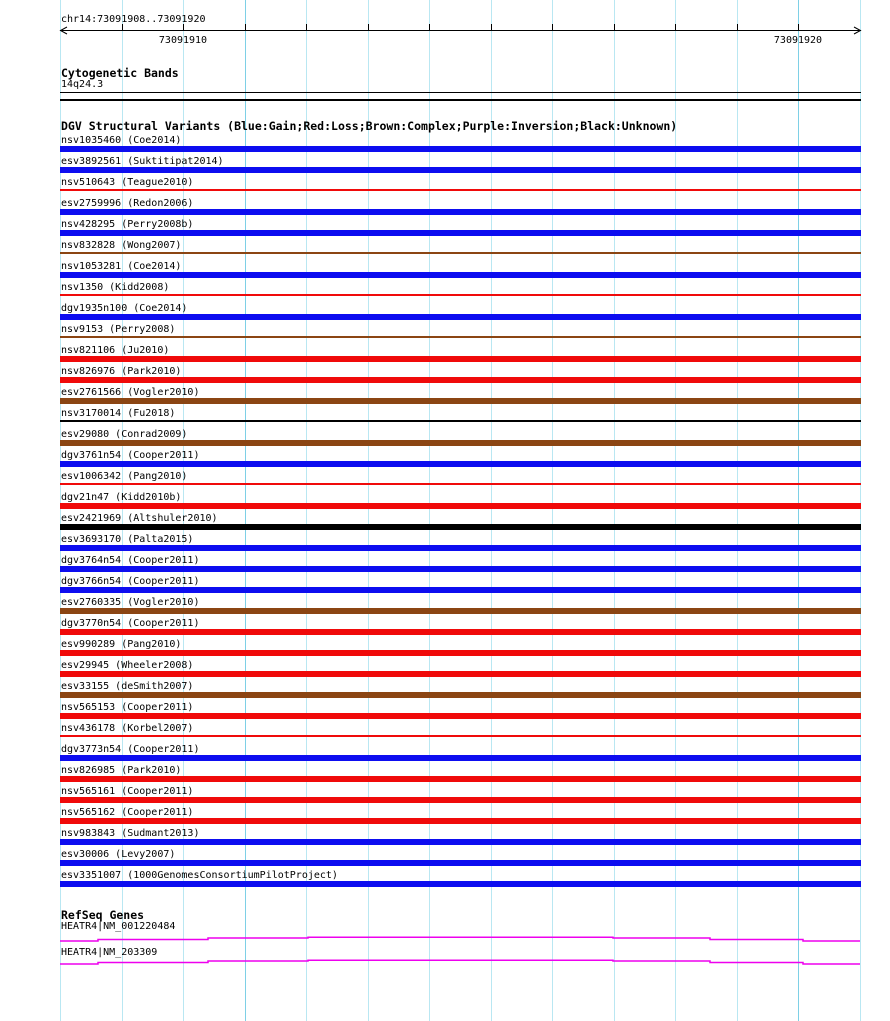 This screenshot has width=890, height=1021. I want to click on variant-label: nsv565162 (Cooper2011), so click(127, 812).